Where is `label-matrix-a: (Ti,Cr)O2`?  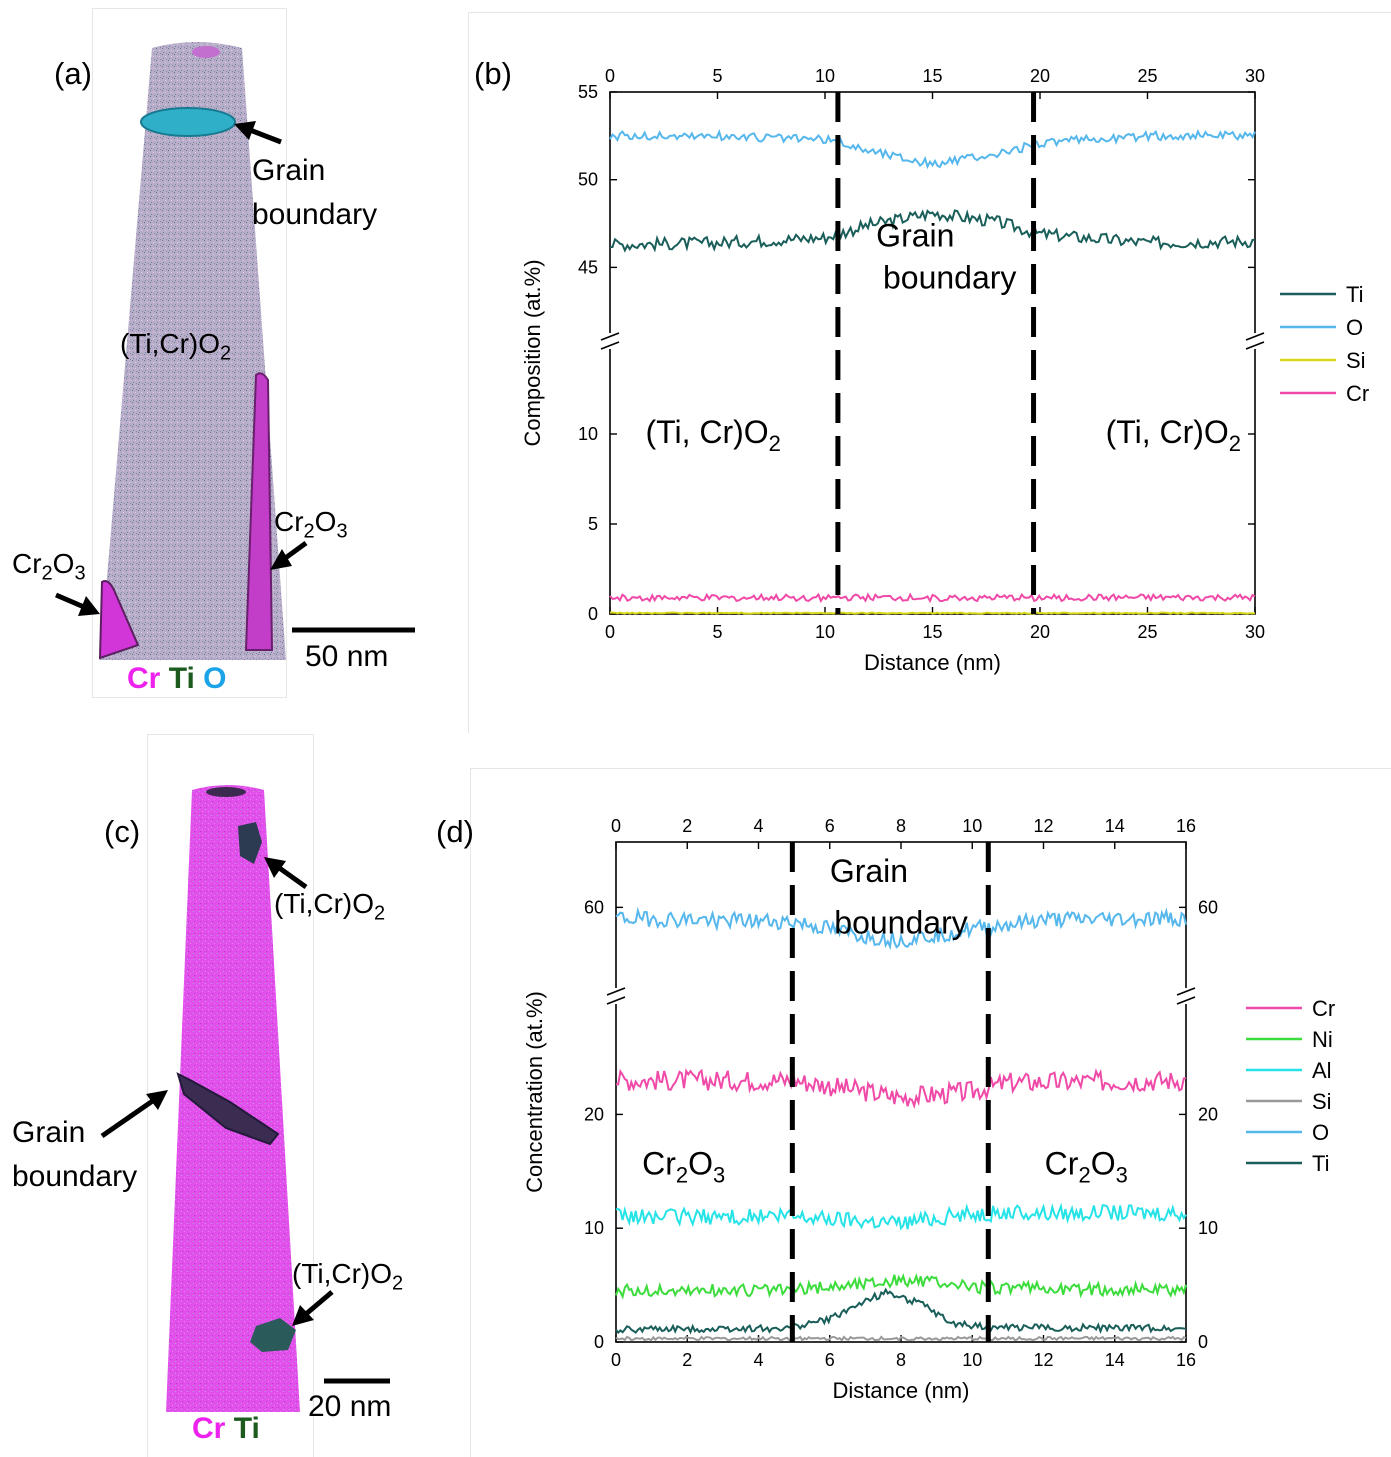 label-matrix-a: (Ti,Cr)O2 is located at coordinates (175, 347).